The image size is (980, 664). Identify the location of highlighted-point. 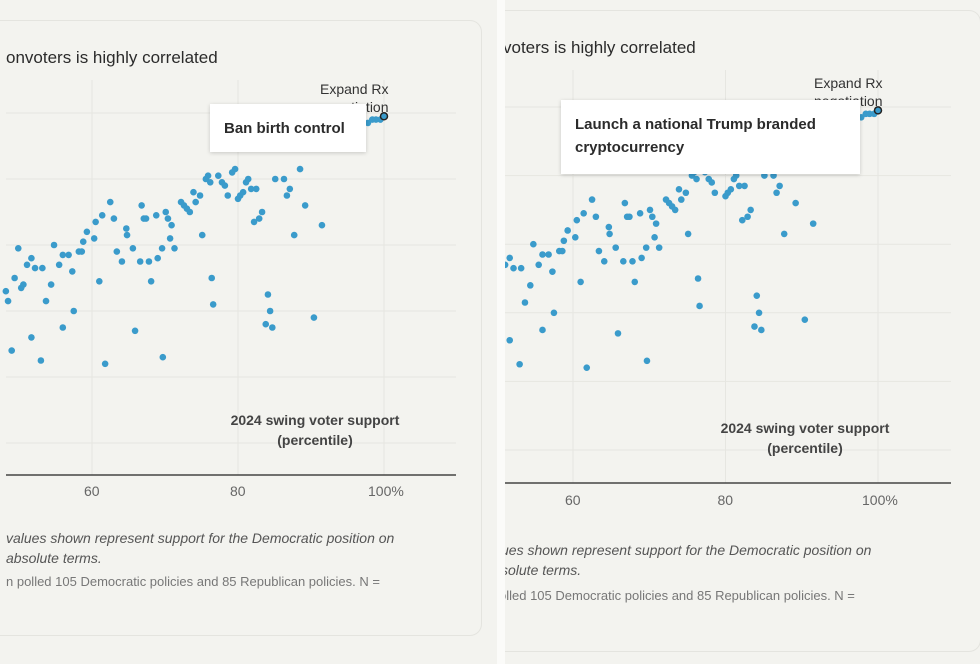
(878, 110).